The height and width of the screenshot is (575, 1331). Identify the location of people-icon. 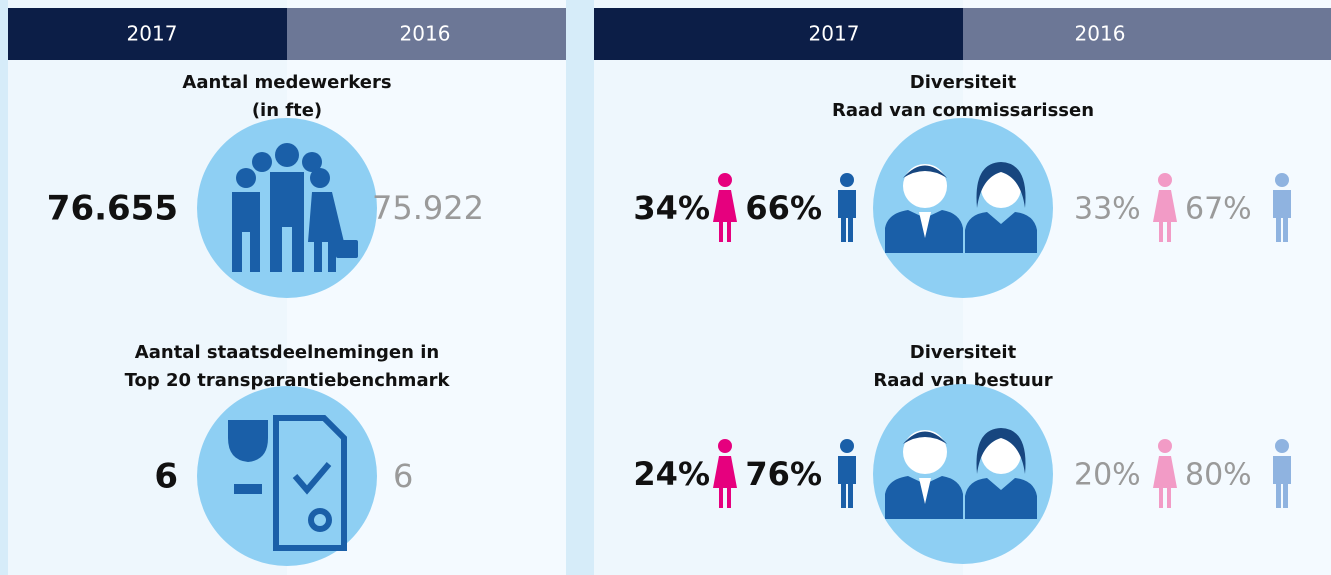
(295, 207).